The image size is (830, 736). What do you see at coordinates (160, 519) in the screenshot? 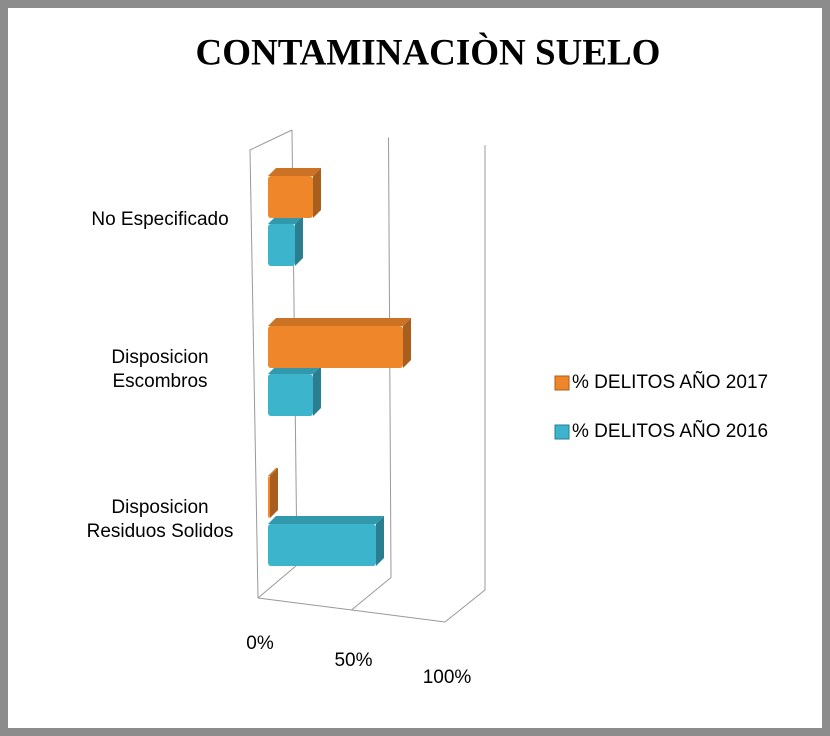
I see `y-tick-label: Disposicion Residuos Solidos` at bounding box center [160, 519].